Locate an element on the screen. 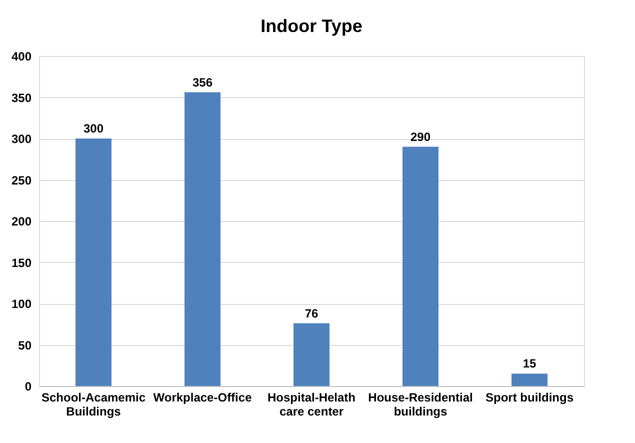  data-label: 300 is located at coordinates (93, 129).